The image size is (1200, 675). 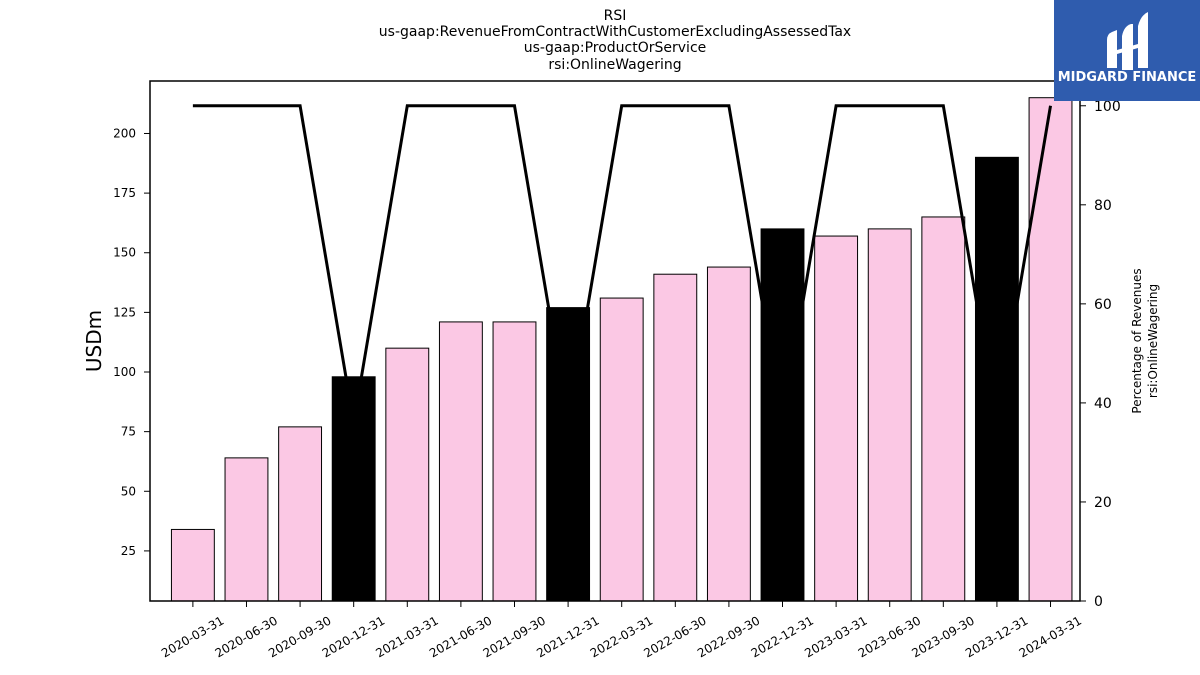 What do you see at coordinates (1137, 340) in the screenshot?
I see `y2-axis-title-line-1: Percentage of Revenues` at bounding box center [1137, 340].